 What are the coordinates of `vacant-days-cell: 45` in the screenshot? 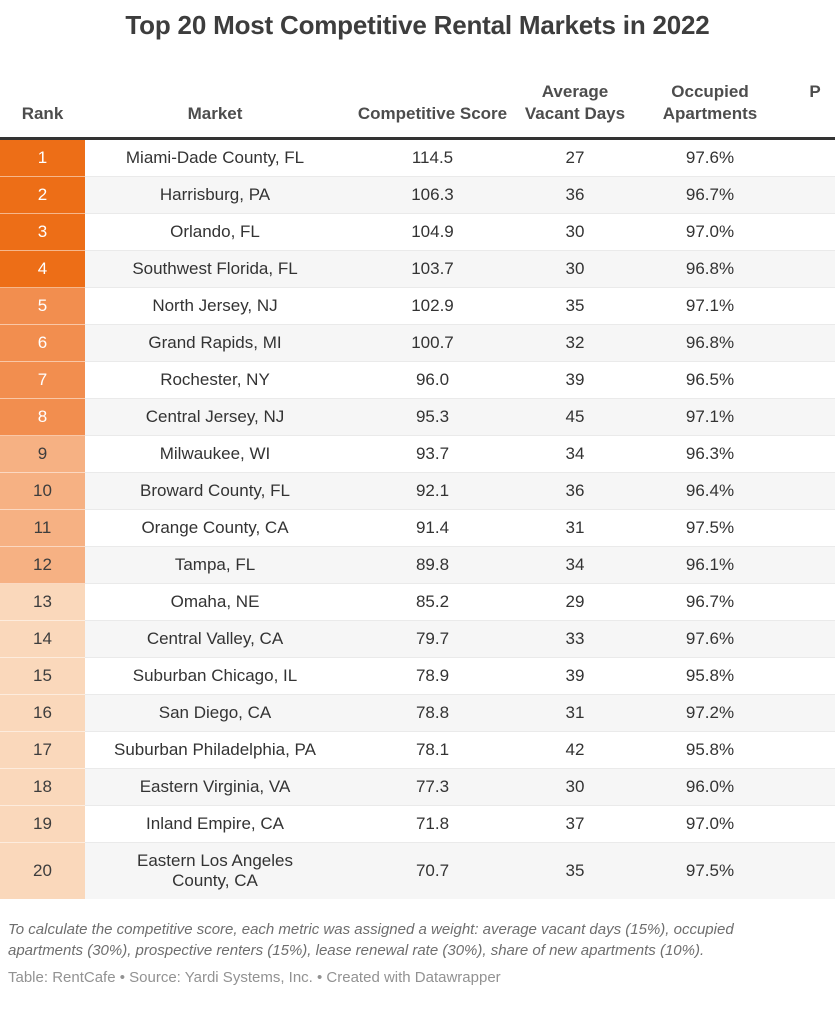 It's located at (575, 417).